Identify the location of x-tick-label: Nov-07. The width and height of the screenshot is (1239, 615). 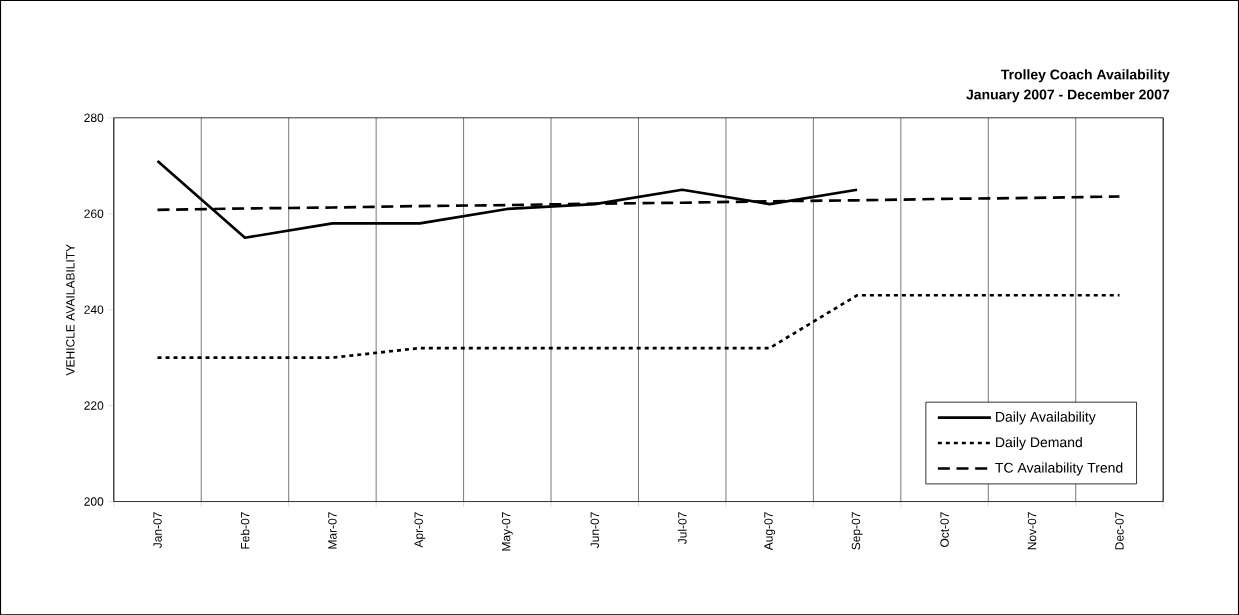
(1032, 531).